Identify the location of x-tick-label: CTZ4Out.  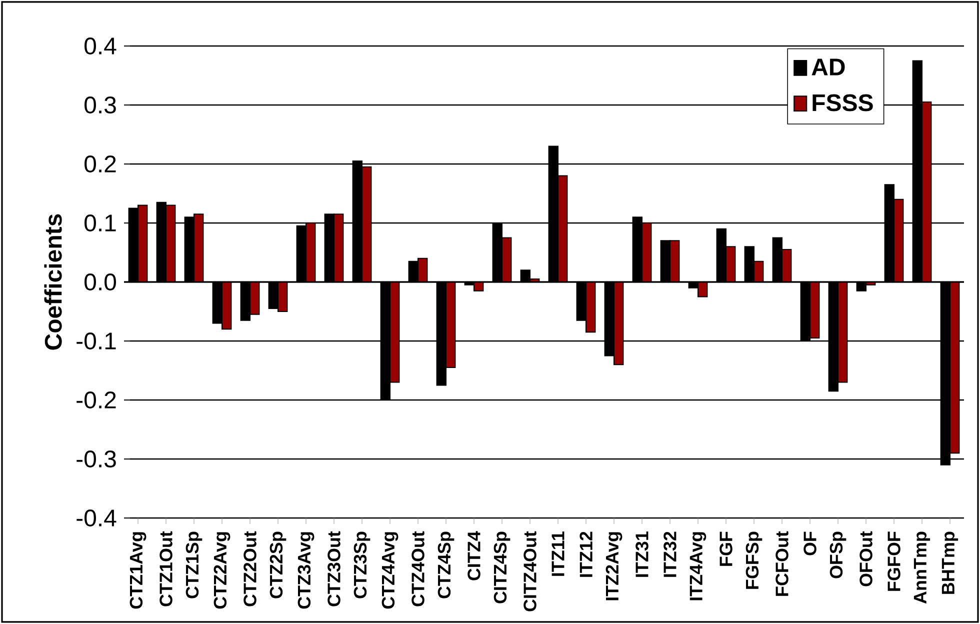
(418, 568).